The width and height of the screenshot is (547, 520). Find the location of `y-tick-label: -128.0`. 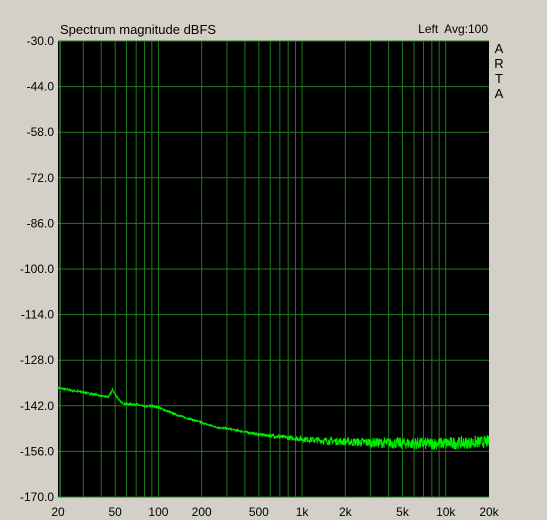

y-tick-label: -128.0 is located at coordinates (37, 360).